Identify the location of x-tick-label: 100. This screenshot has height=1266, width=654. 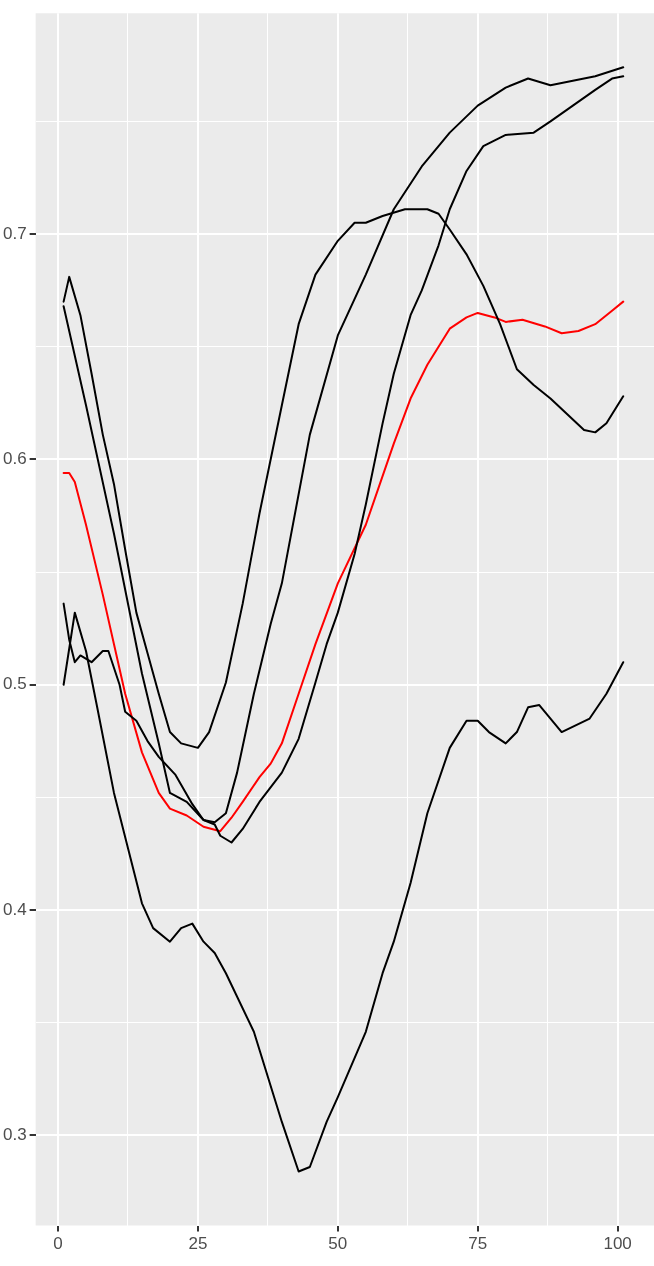
(617, 1244).